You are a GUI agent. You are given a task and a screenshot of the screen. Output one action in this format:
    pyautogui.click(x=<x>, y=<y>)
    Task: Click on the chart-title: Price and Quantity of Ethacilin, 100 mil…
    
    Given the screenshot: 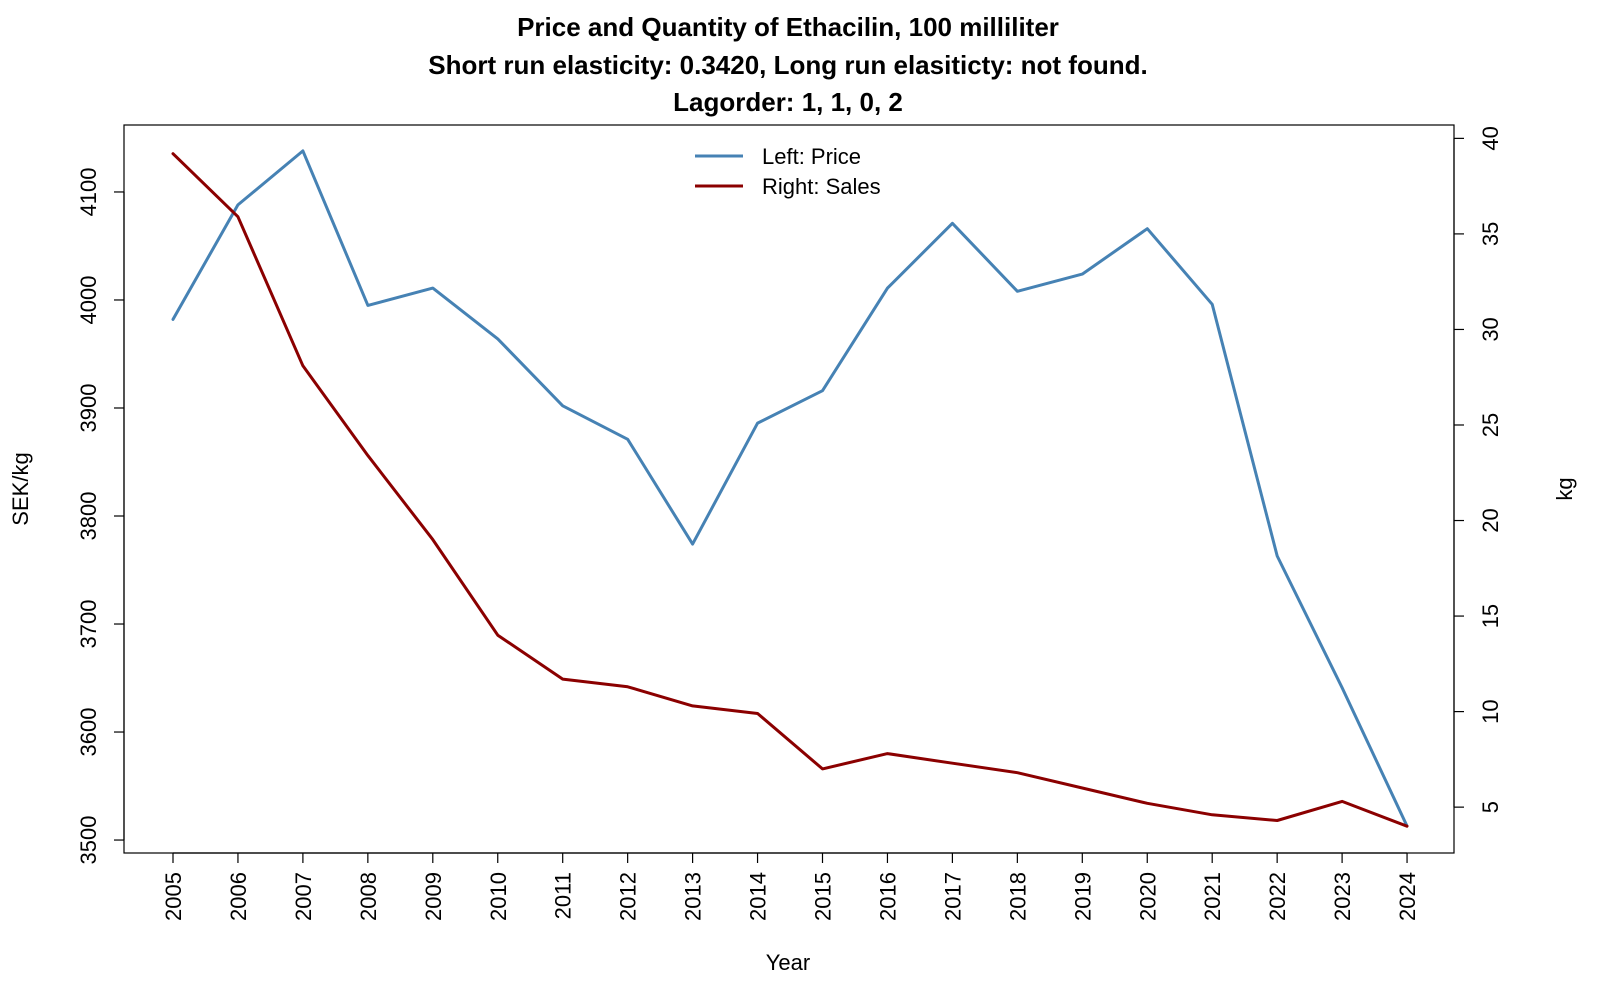 What is the action you would take?
    pyautogui.click(x=787, y=64)
    